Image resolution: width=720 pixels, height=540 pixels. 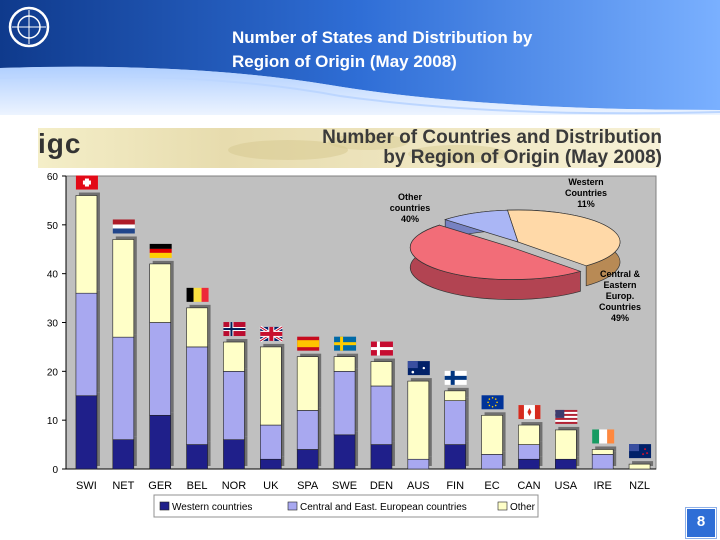 I want to click on y-tick-label: 30, so click(x=53, y=324).